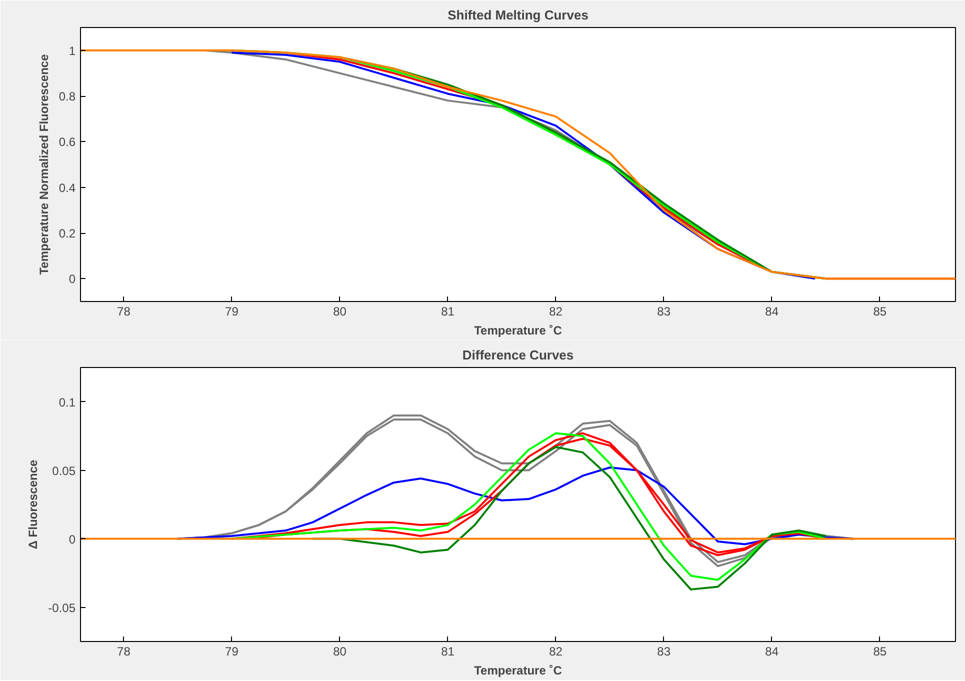 The image size is (965, 681). Describe the element at coordinates (64, 471) in the screenshot. I see `y-tick-label: 0.05` at that location.